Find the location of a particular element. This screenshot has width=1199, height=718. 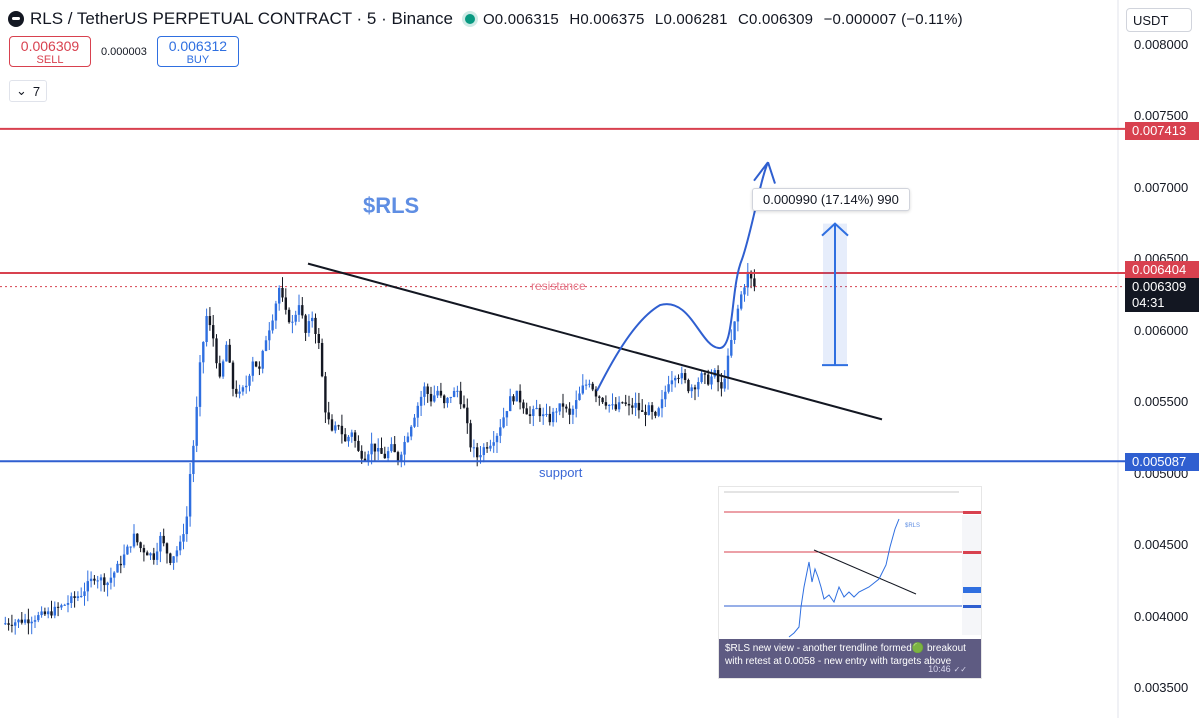

measure-readout: 0.000990 (17.14%) 990 is located at coordinates (831, 199).